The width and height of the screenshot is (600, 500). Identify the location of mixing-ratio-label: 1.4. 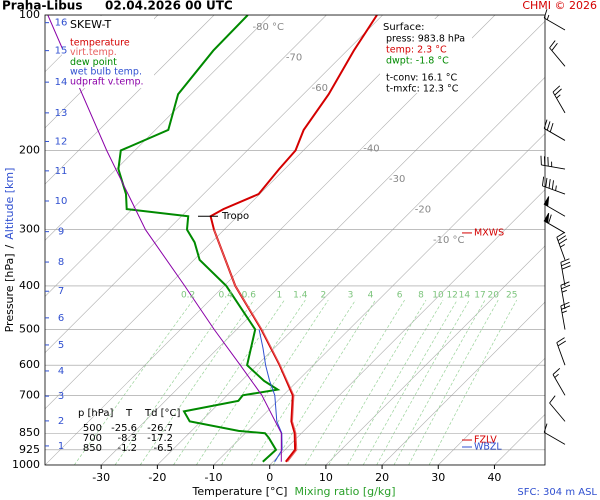
(300, 296).